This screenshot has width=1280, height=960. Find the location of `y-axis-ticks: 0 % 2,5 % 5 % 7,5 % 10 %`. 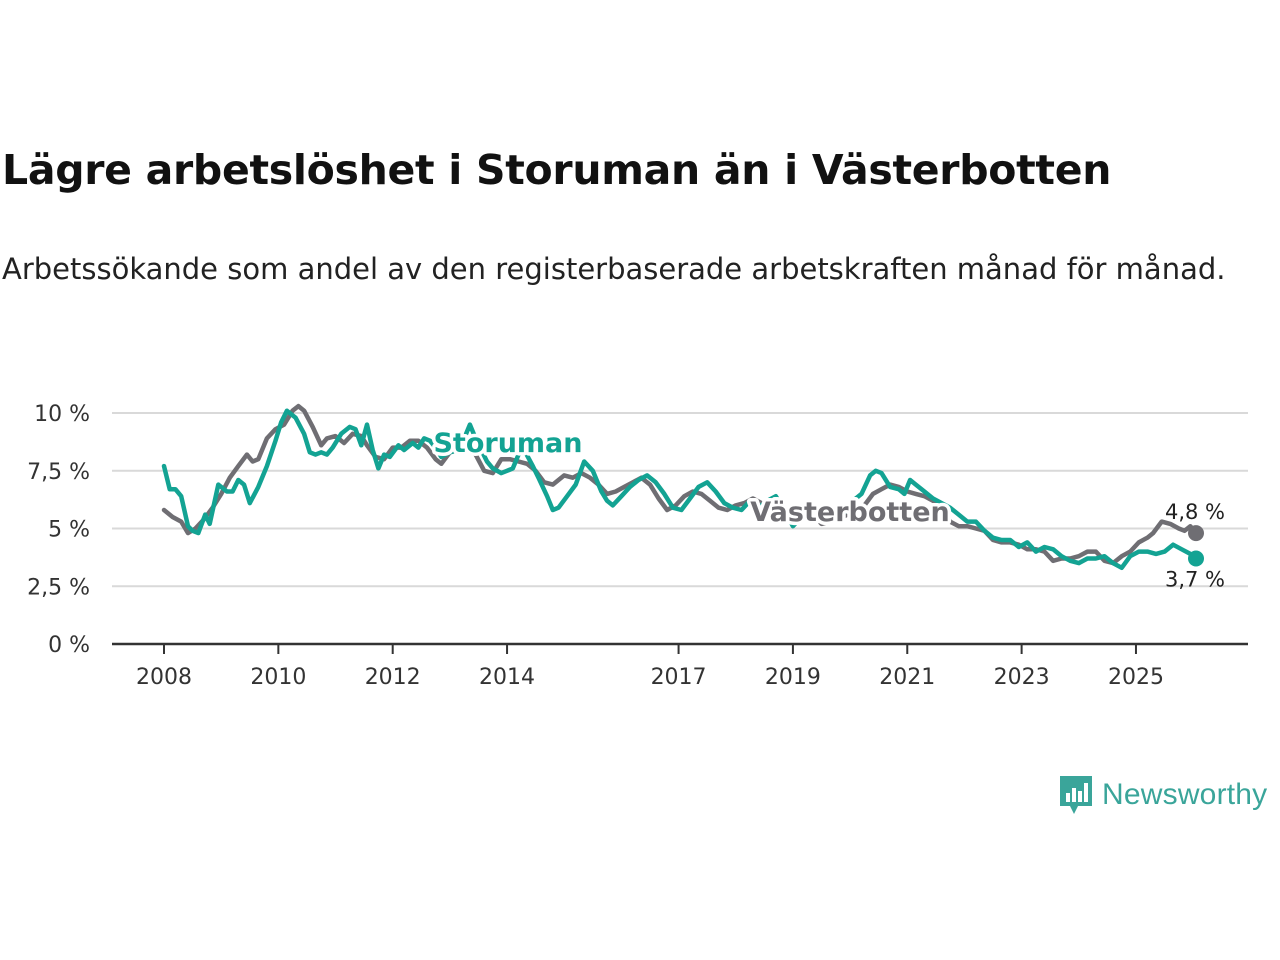

y-axis-ticks: 0 % 2,5 % 5 % 7,5 % 10 % is located at coordinates (58, 530).